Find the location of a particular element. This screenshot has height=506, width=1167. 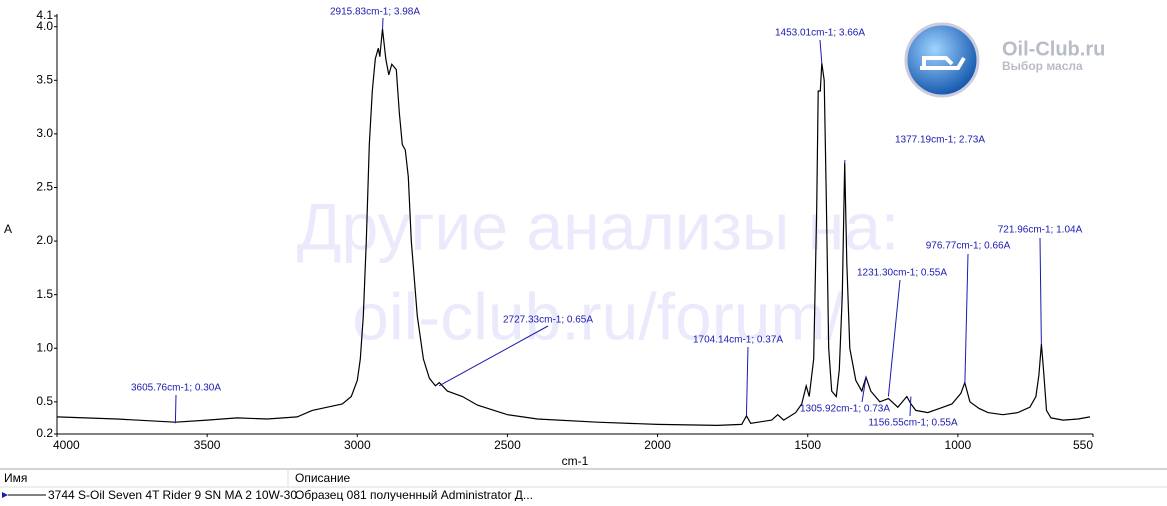

x-tick-label: 3000 is located at coordinates (357, 445).